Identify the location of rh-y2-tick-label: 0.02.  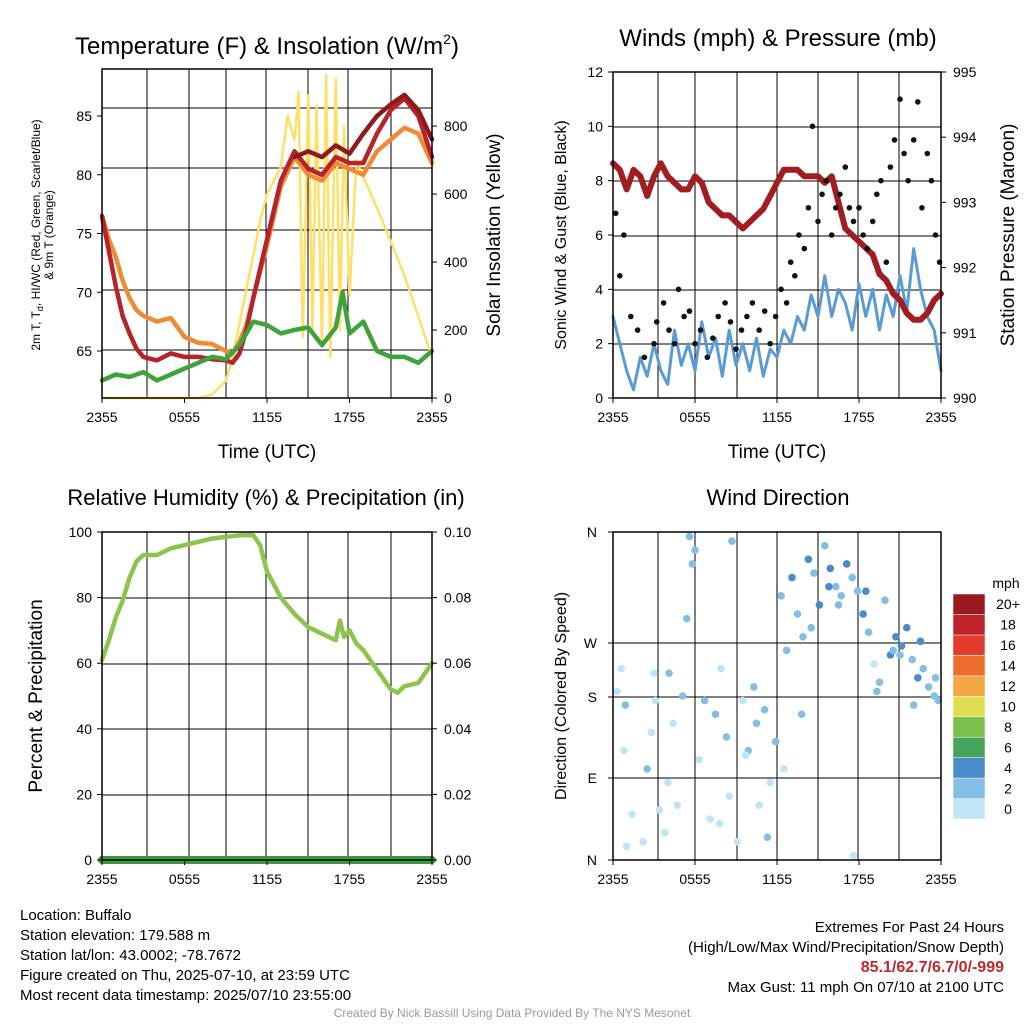
(457, 794).